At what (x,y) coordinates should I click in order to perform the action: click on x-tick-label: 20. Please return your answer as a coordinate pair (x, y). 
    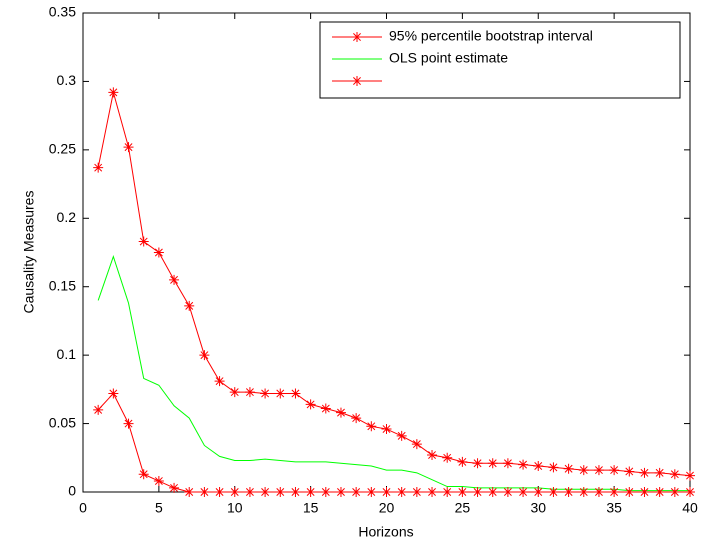
    Looking at the image, I should click on (387, 508).